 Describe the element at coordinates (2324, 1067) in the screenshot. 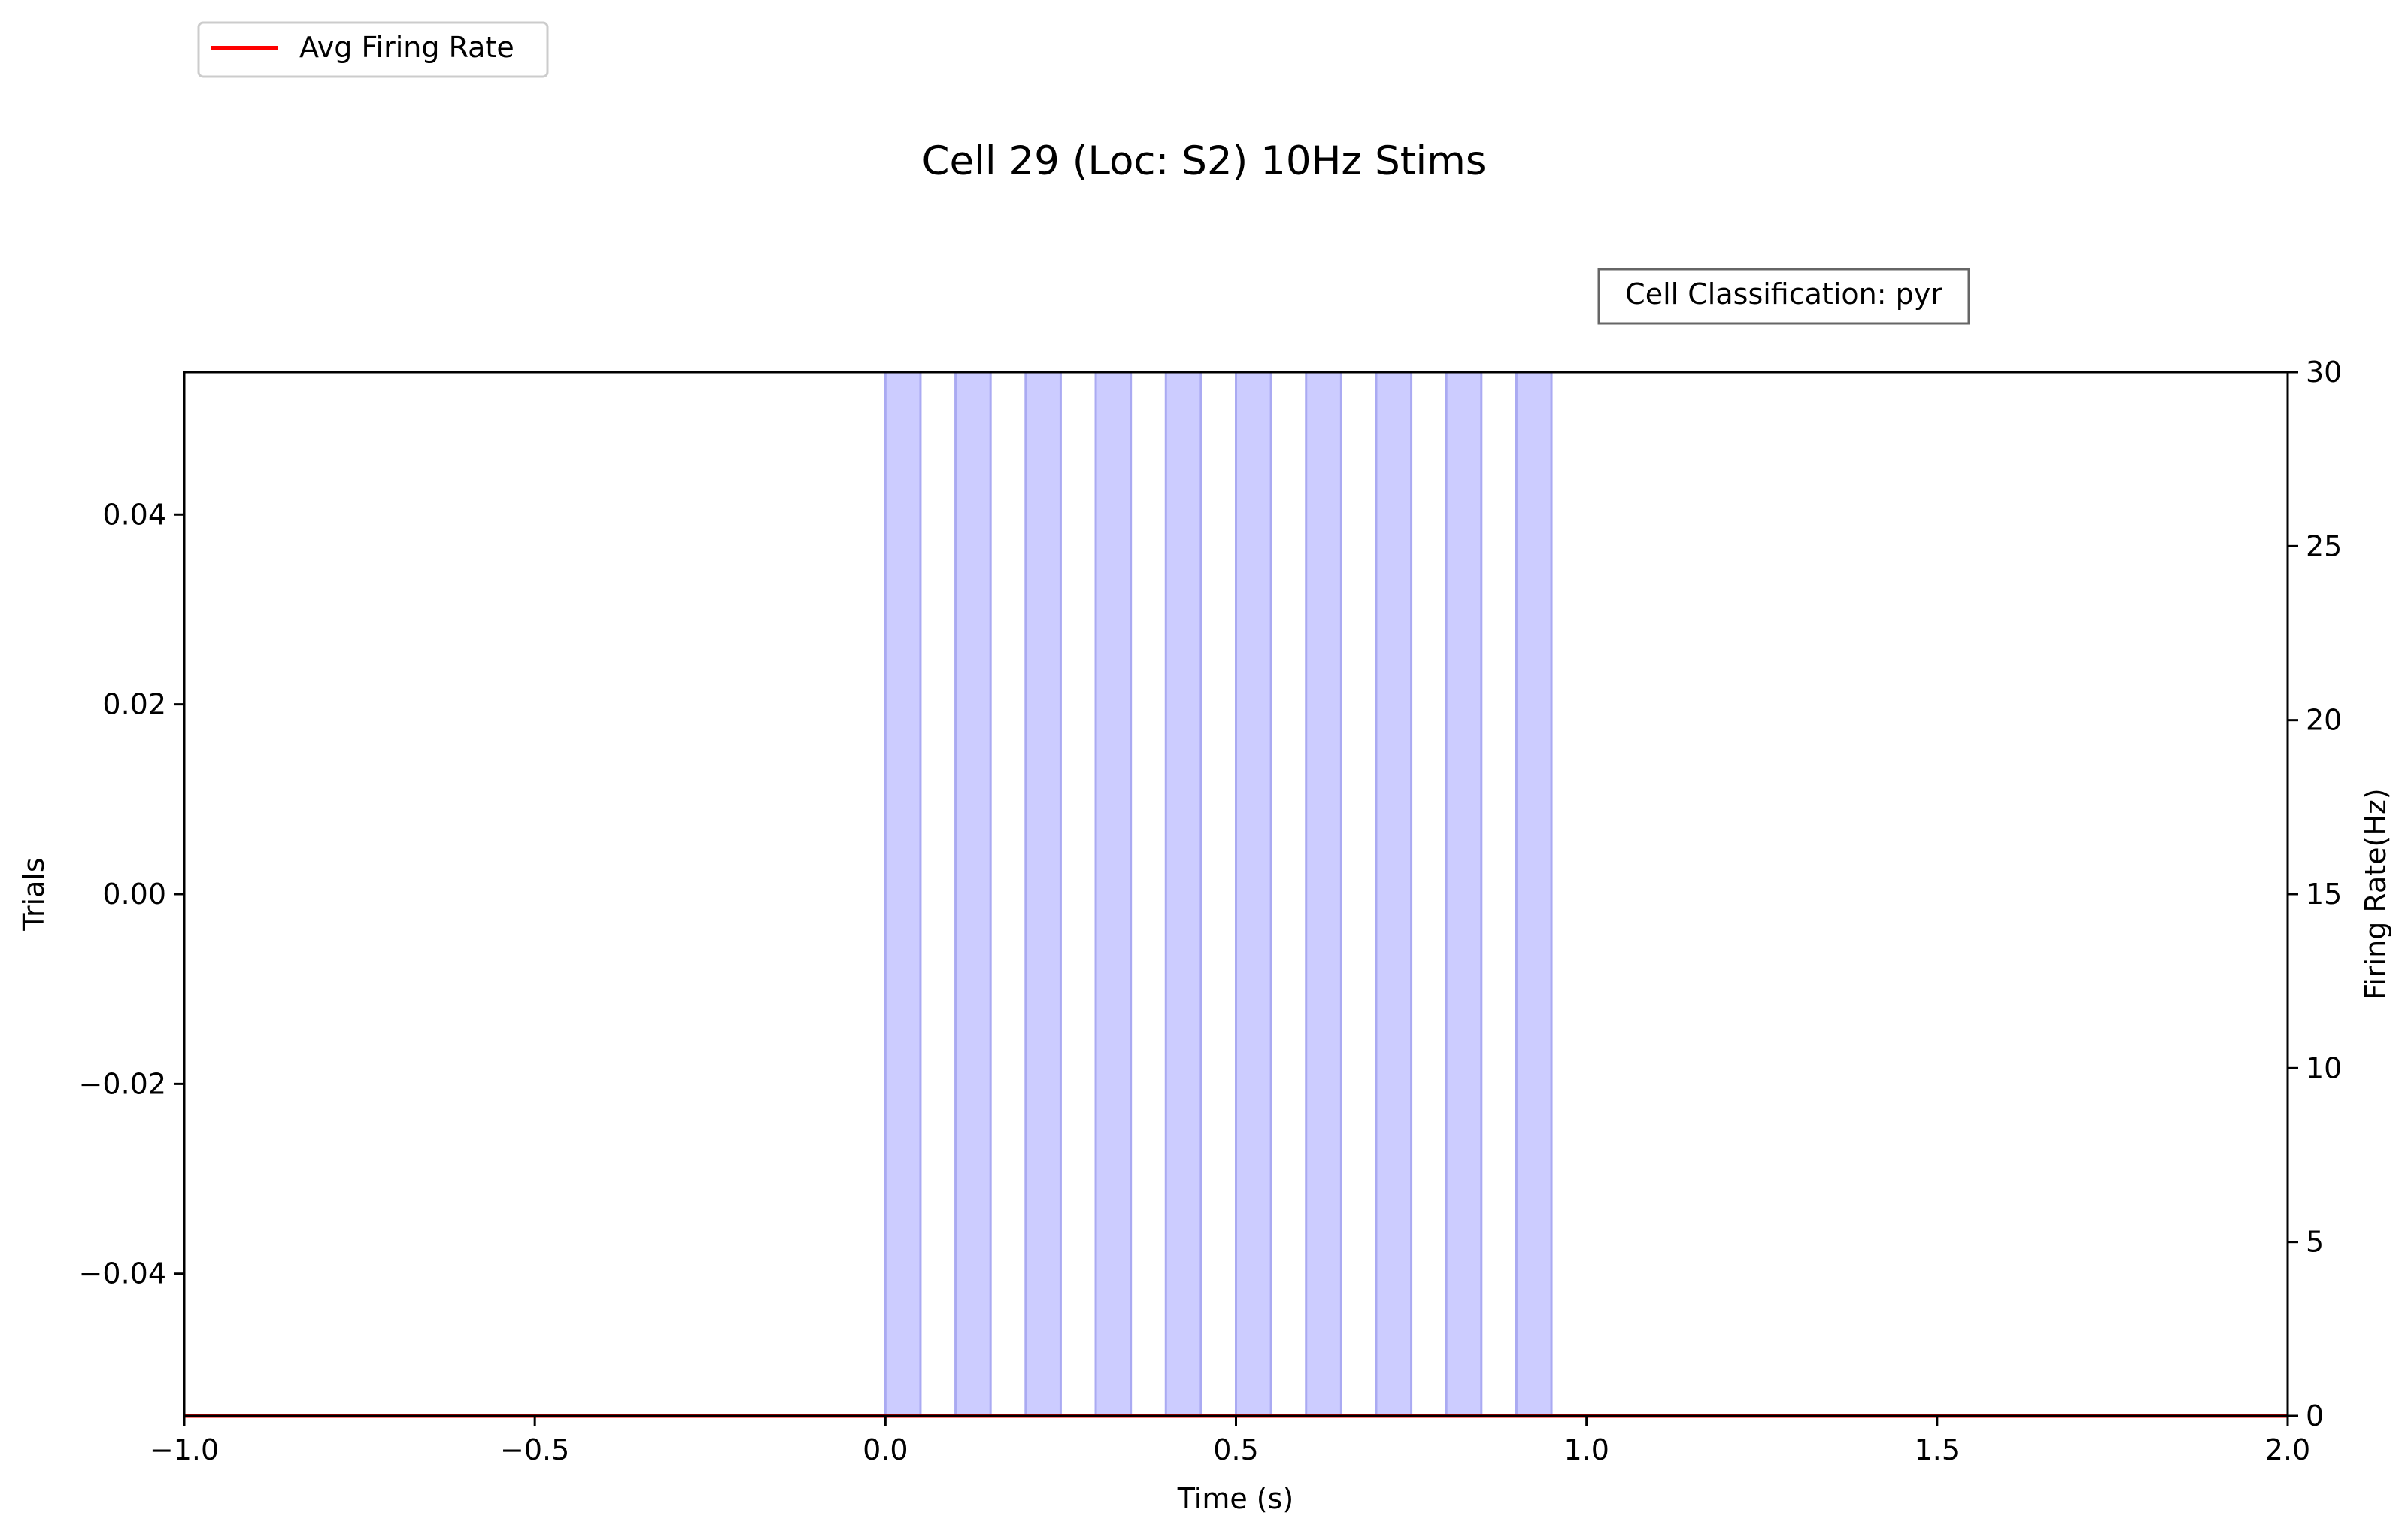

I see `y-right-tick-label: 10` at that location.